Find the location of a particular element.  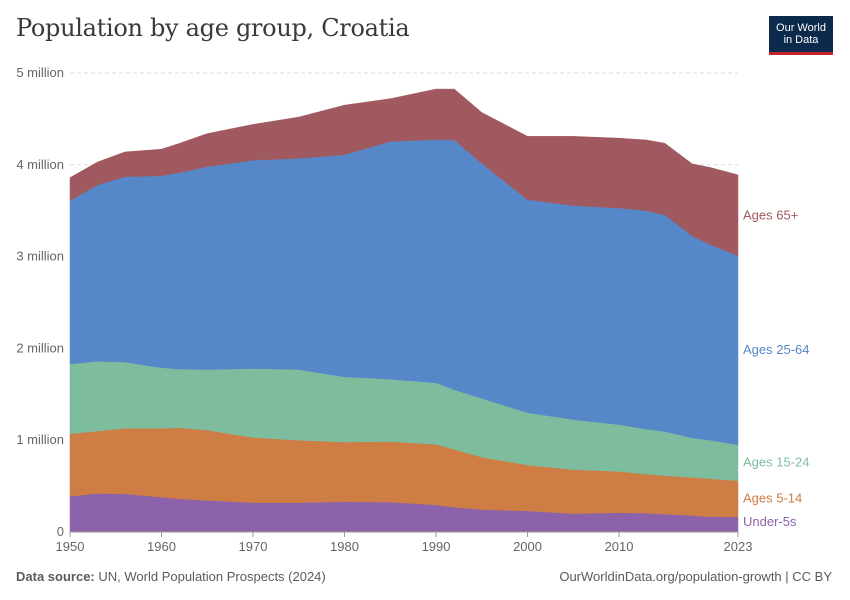

x-tick-label: 1970 is located at coordinates (253, 546).